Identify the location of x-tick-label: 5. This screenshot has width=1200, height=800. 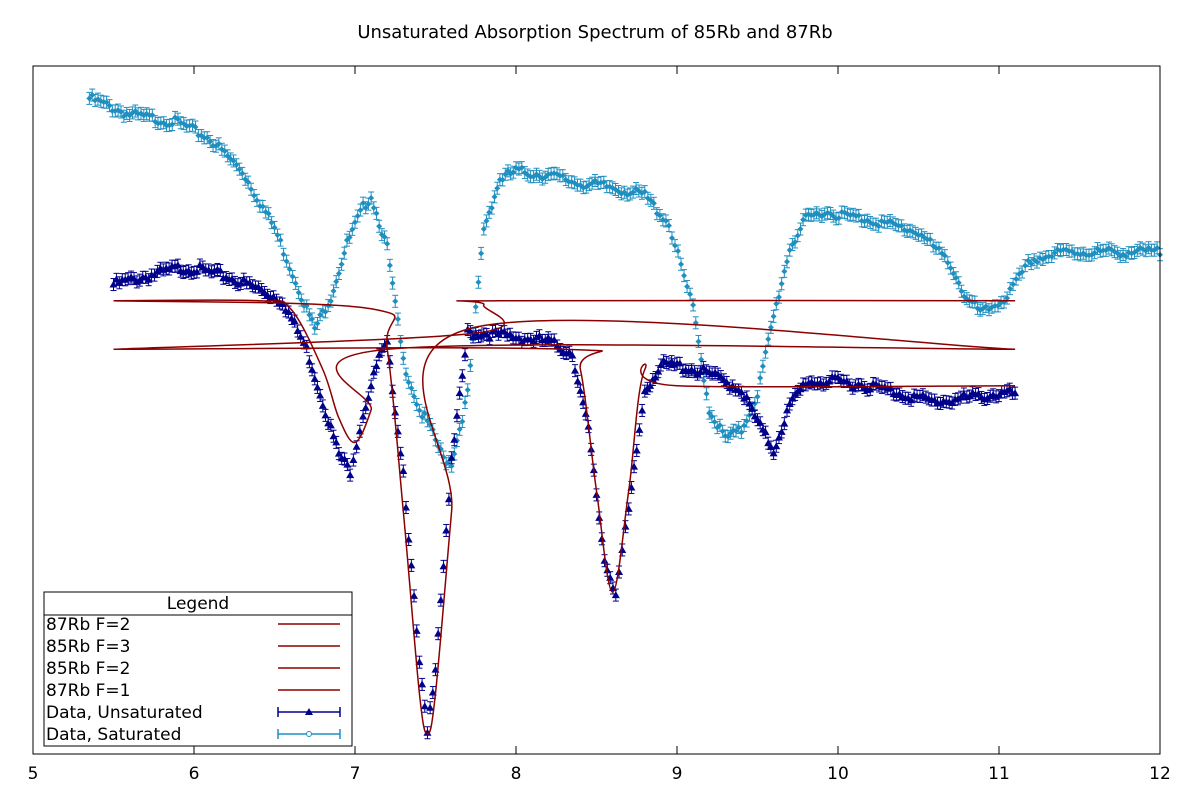
(33, 774).